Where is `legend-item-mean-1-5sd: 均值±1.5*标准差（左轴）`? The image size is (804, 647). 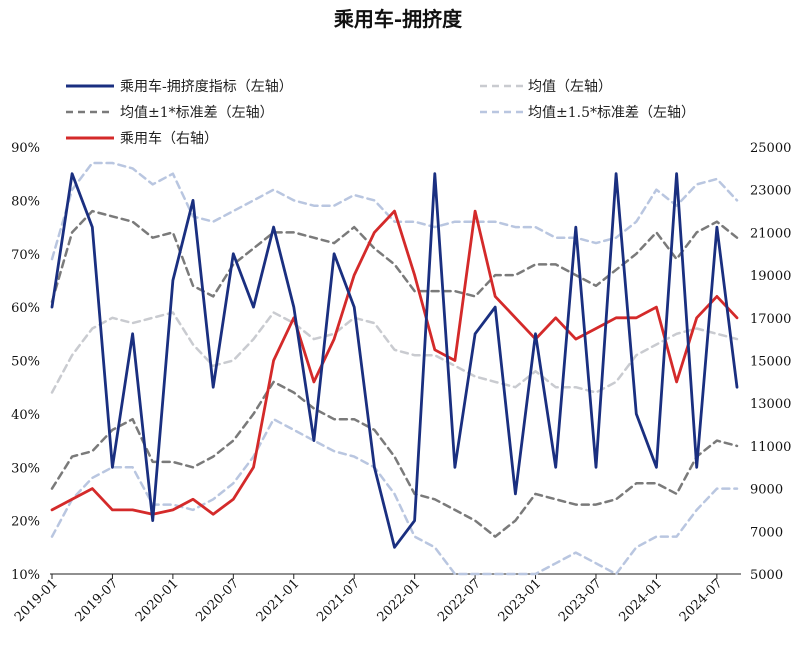
legend-item-mean-1-5sd: 均值±1.5*标准差（左轴） is located at coordinates (587, 113).